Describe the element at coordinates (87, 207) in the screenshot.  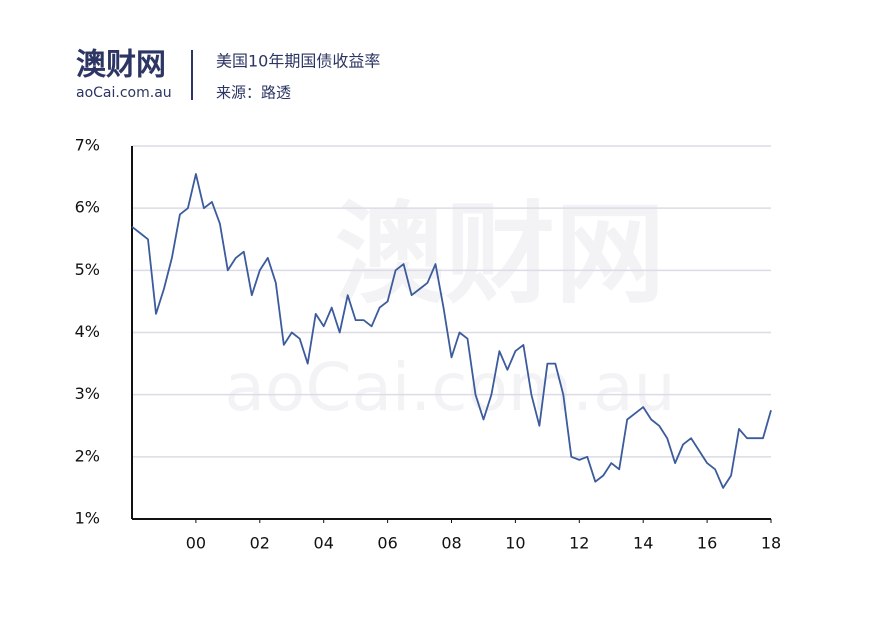
I see `y-tick-label: 6%` at that location.